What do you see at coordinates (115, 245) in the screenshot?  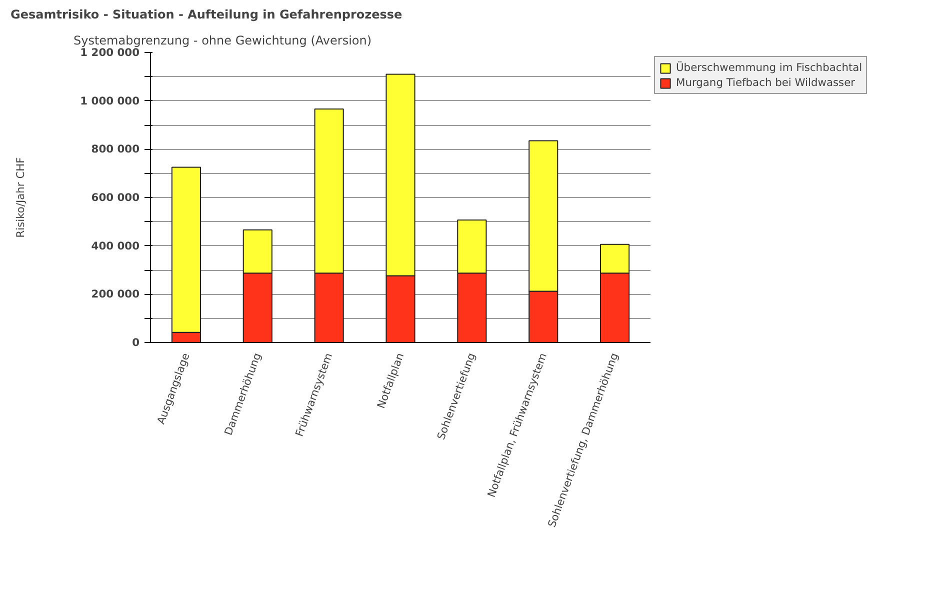 I see `y-tick-label: 400 000` at bounding box center [115, 245].